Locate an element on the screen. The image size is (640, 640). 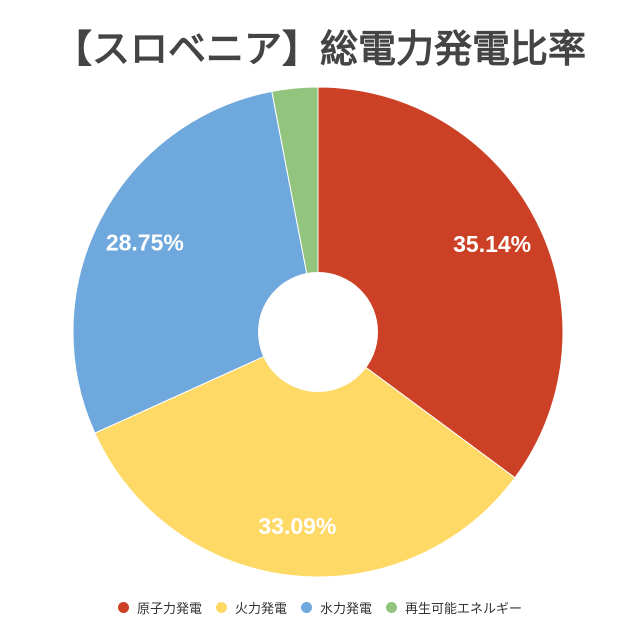
donut-hole is located at coordinates (318, 332).